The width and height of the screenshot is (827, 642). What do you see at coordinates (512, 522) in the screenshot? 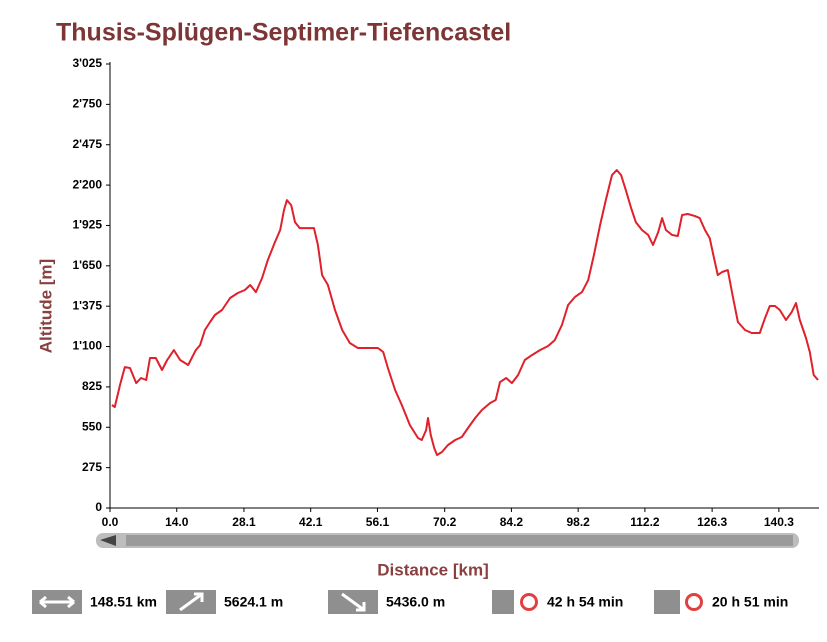
I see `x-tick-label: 84.2` at bounding box center [512, 522].